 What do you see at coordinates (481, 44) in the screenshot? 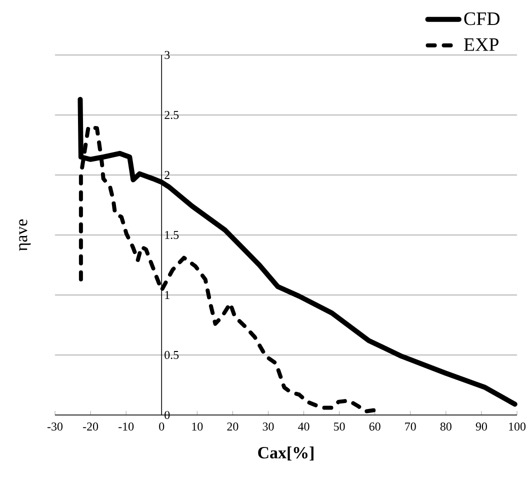
I see `legend-label: EXP` at bounding box center [481, 44].